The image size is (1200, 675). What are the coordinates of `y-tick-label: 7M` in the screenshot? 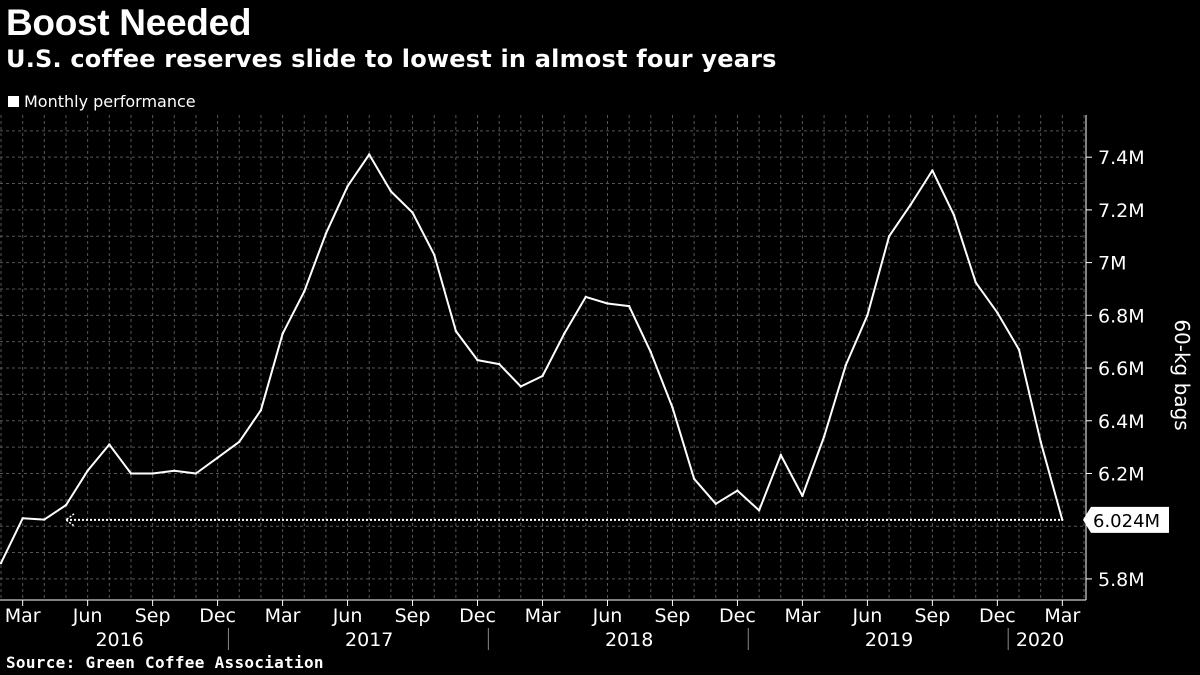 It's located at (1112, 264).